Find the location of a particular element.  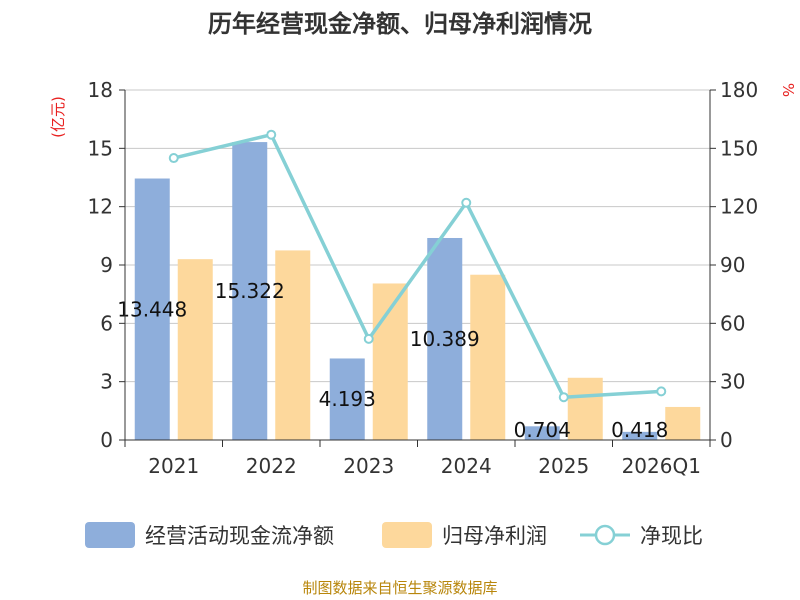

cashflow-data-label: 0.704 is located at coordinates (542, 430).